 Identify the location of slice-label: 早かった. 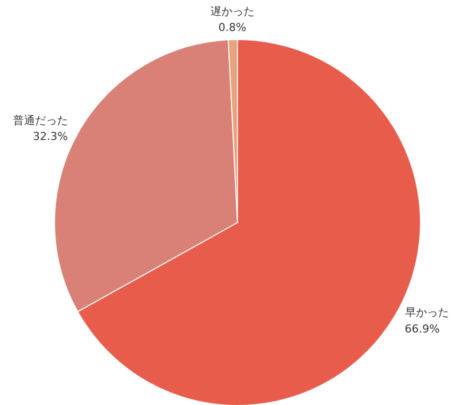
(426, 313).